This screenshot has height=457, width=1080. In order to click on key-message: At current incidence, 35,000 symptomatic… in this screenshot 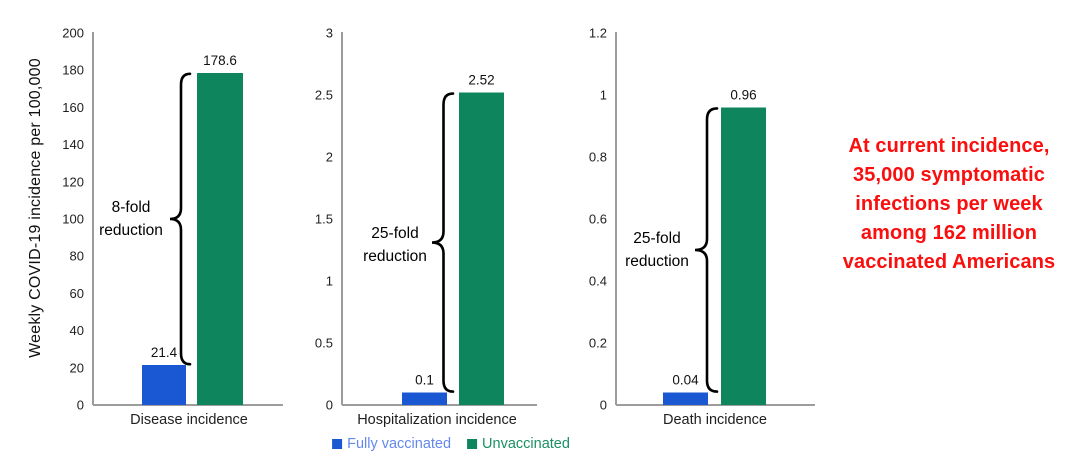, I will do `click(949, 204)`.